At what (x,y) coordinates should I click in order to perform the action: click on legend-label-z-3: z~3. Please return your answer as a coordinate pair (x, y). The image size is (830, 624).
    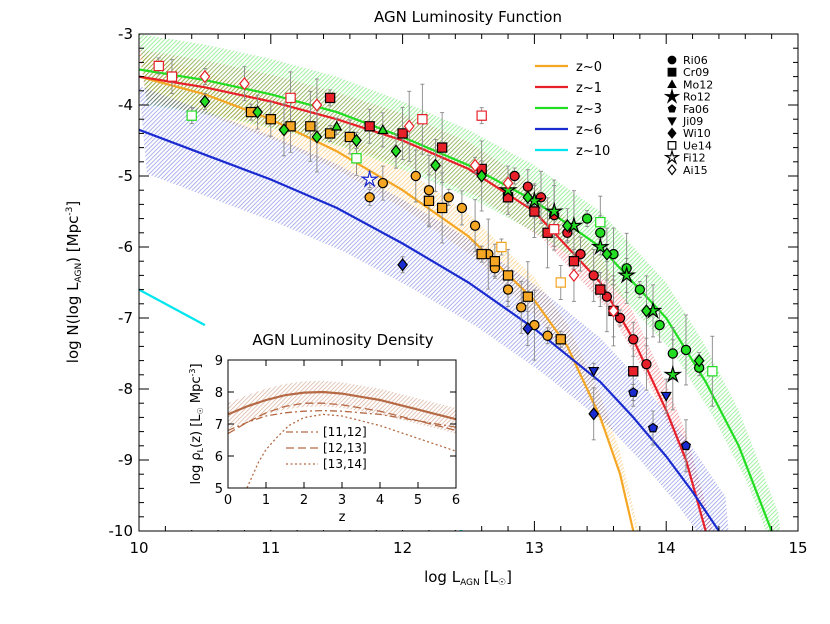
    Looking at the image, I should click on (589, 109).